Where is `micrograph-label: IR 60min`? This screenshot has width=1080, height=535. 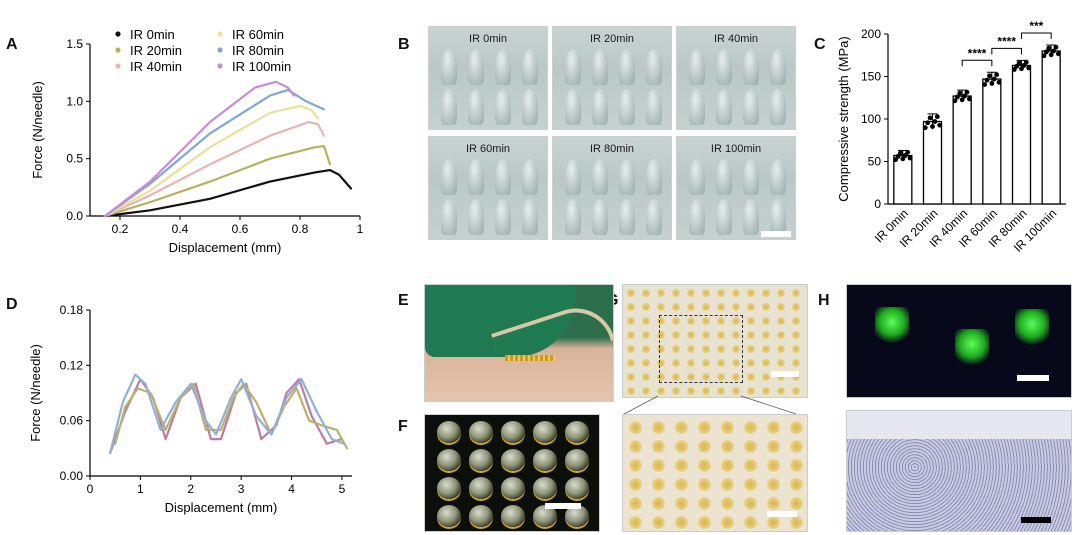
micrograph-label: IR 60min is located at coordinates (488, 149).